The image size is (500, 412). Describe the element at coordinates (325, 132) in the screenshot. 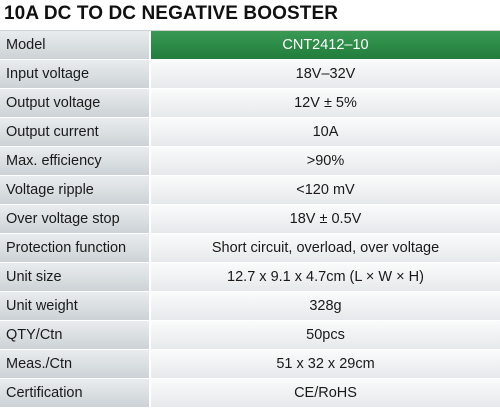

I see `spec-value: 10A` at that location.